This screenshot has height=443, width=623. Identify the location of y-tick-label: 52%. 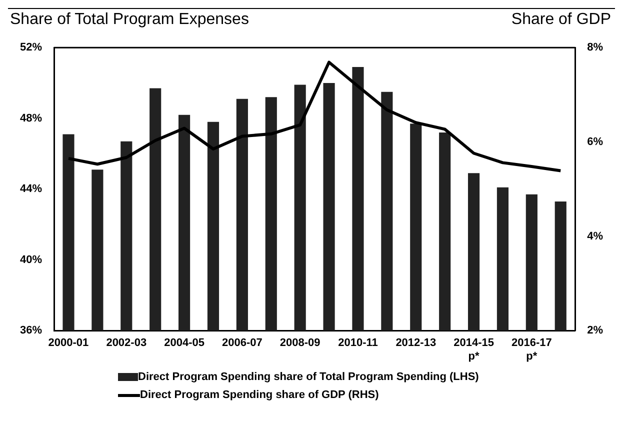
(31, 48).